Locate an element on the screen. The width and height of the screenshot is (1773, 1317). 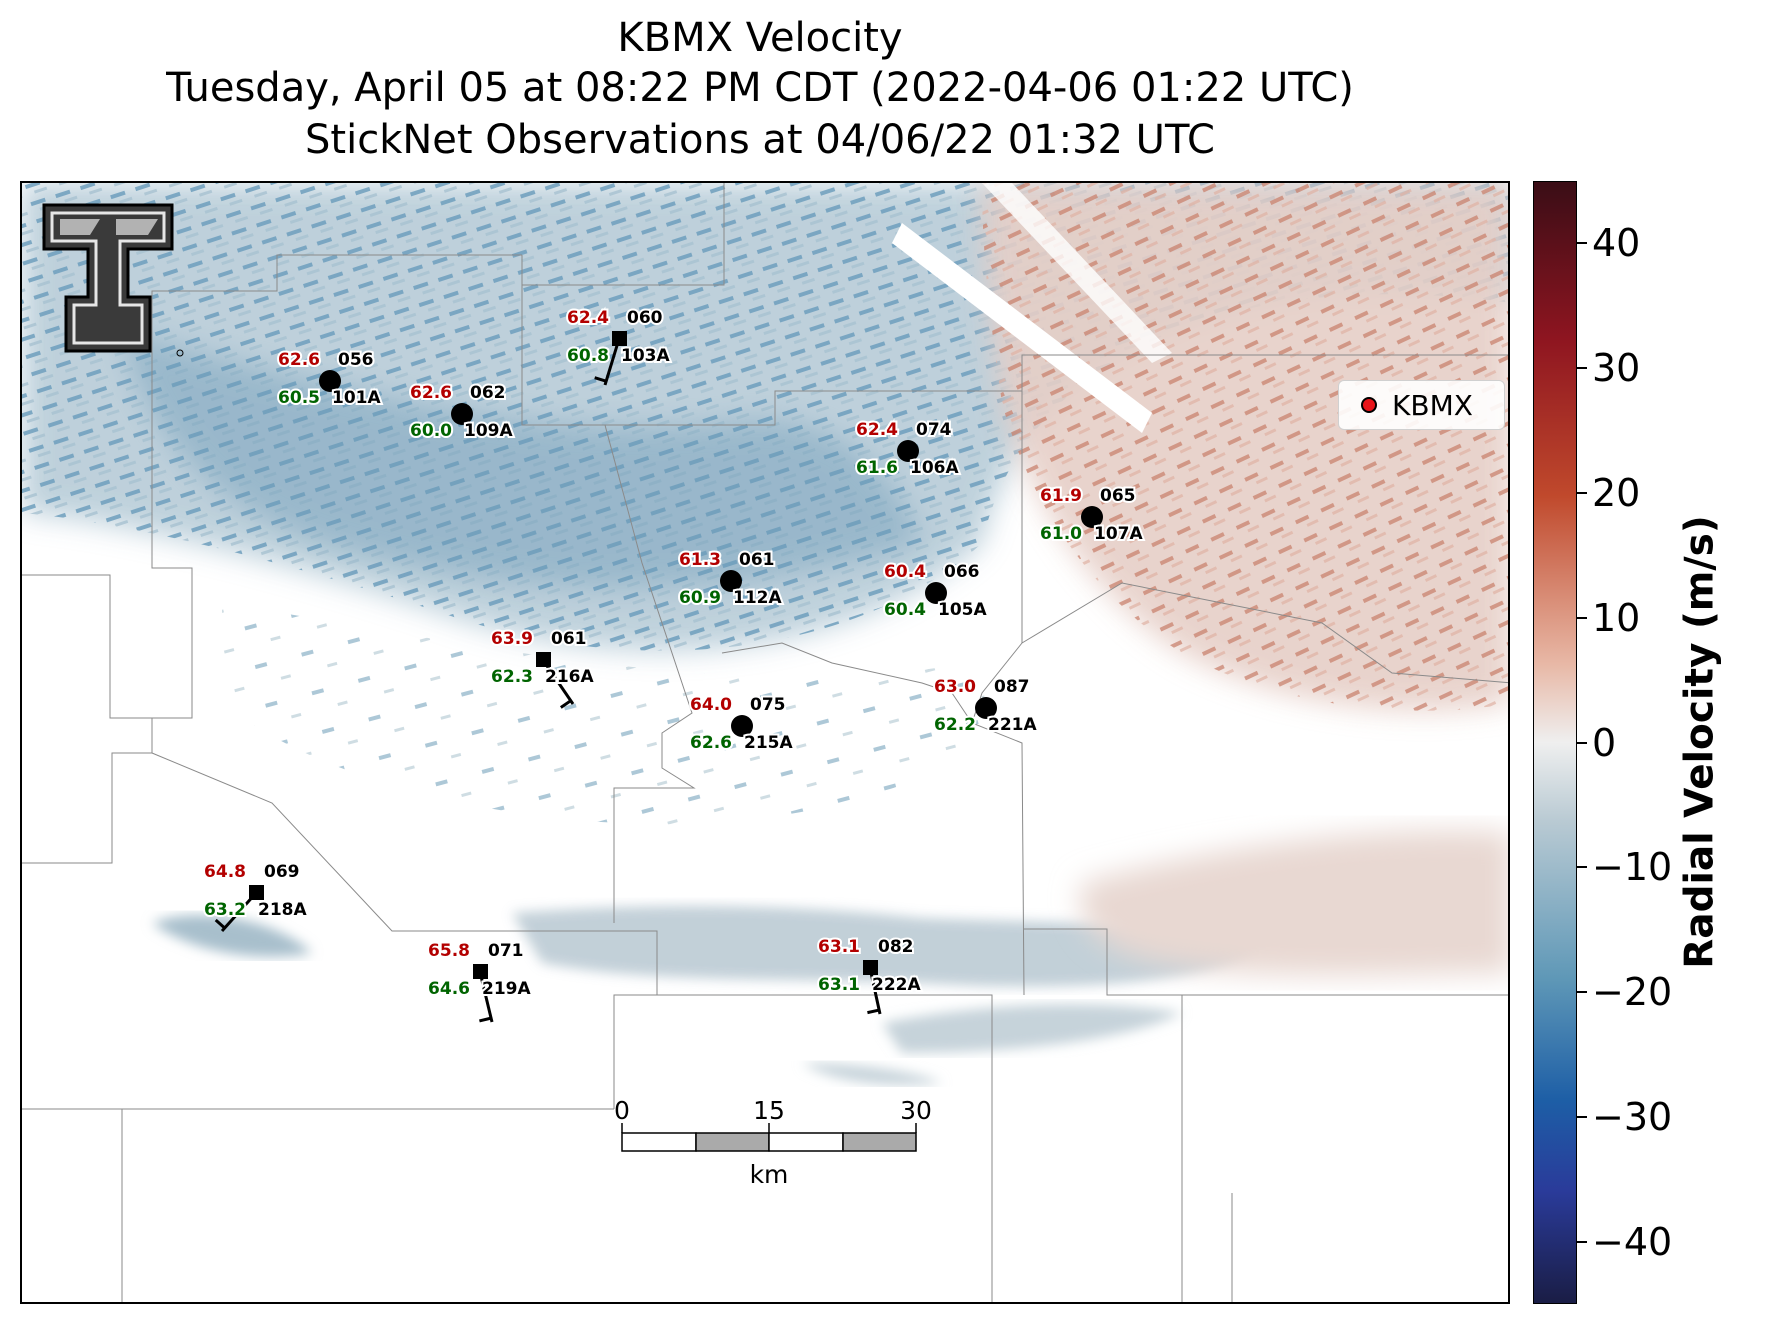
station-dewpoint: 60.0 is located at coordinates (431, 431).